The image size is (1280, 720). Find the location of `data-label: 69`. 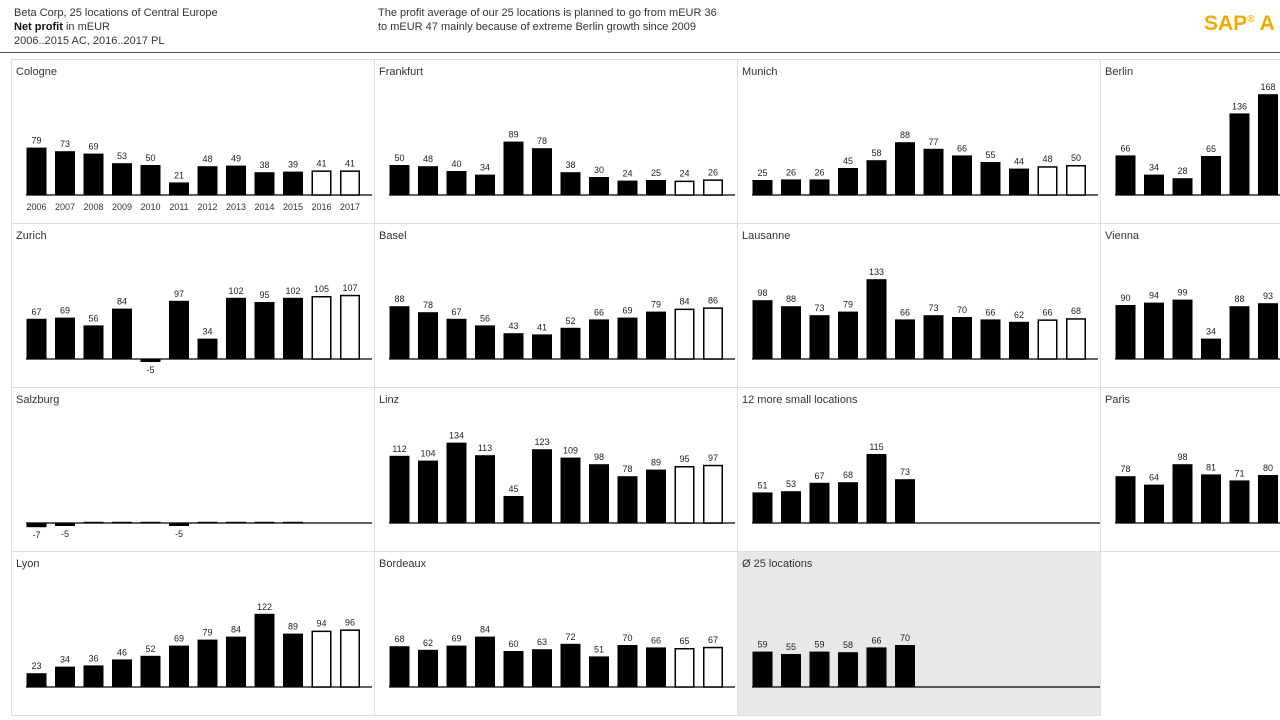

data-label: 69 is located at coordinates (179, 639).